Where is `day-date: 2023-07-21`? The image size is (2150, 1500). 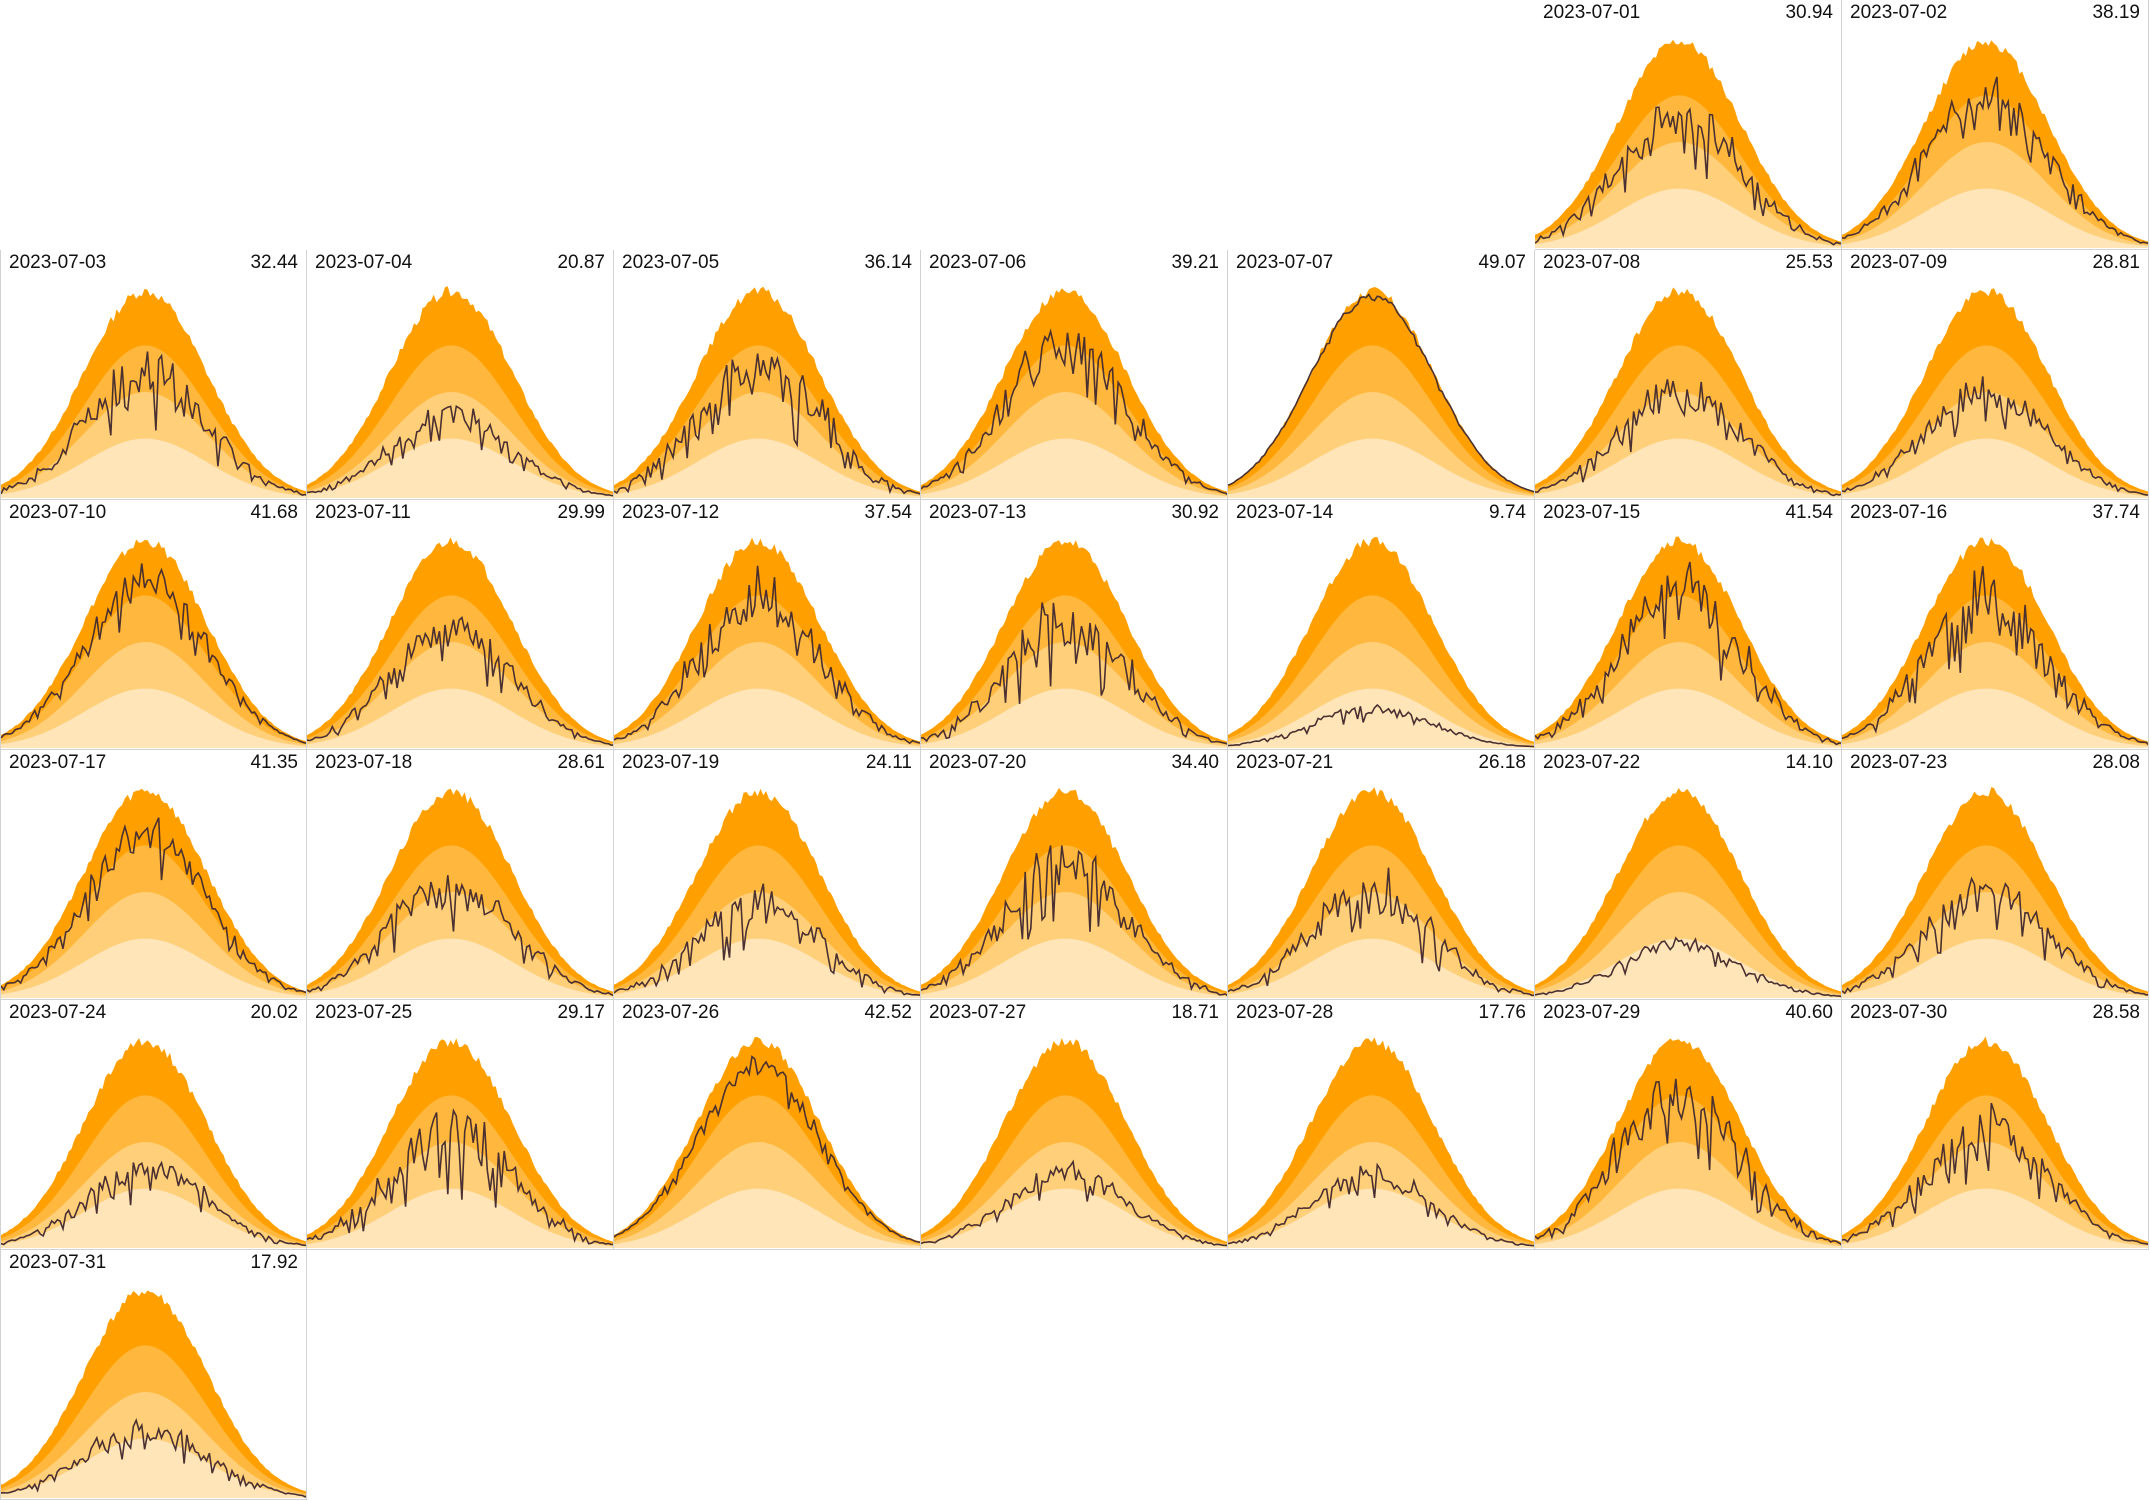
day-date: 2023-07-21 is located at coordinates (1285, 762).